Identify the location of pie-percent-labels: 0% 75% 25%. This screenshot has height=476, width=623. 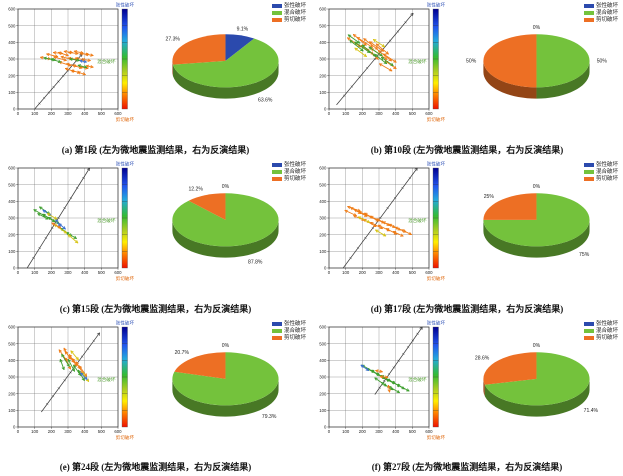
(537, 221).